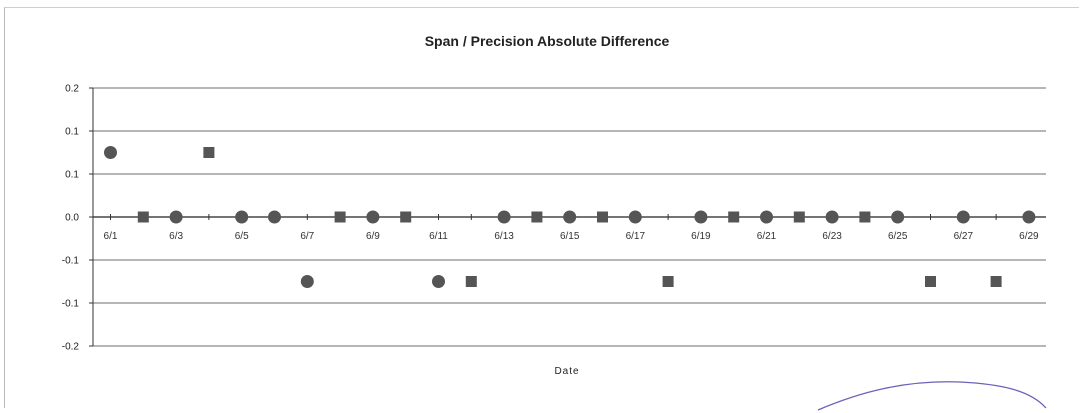  I want to click on y-tick-label: 0.0, so click(72, 218).